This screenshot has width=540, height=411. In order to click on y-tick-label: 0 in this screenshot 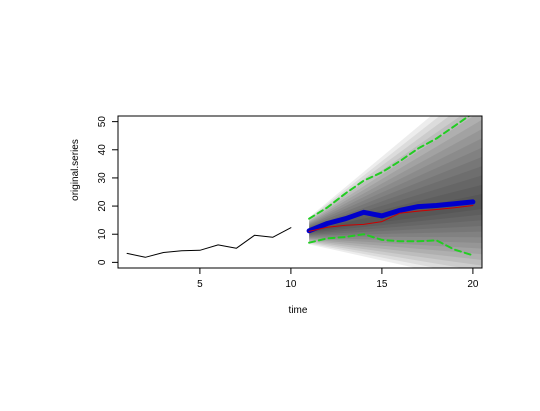, I will do `click(102, 262)`.